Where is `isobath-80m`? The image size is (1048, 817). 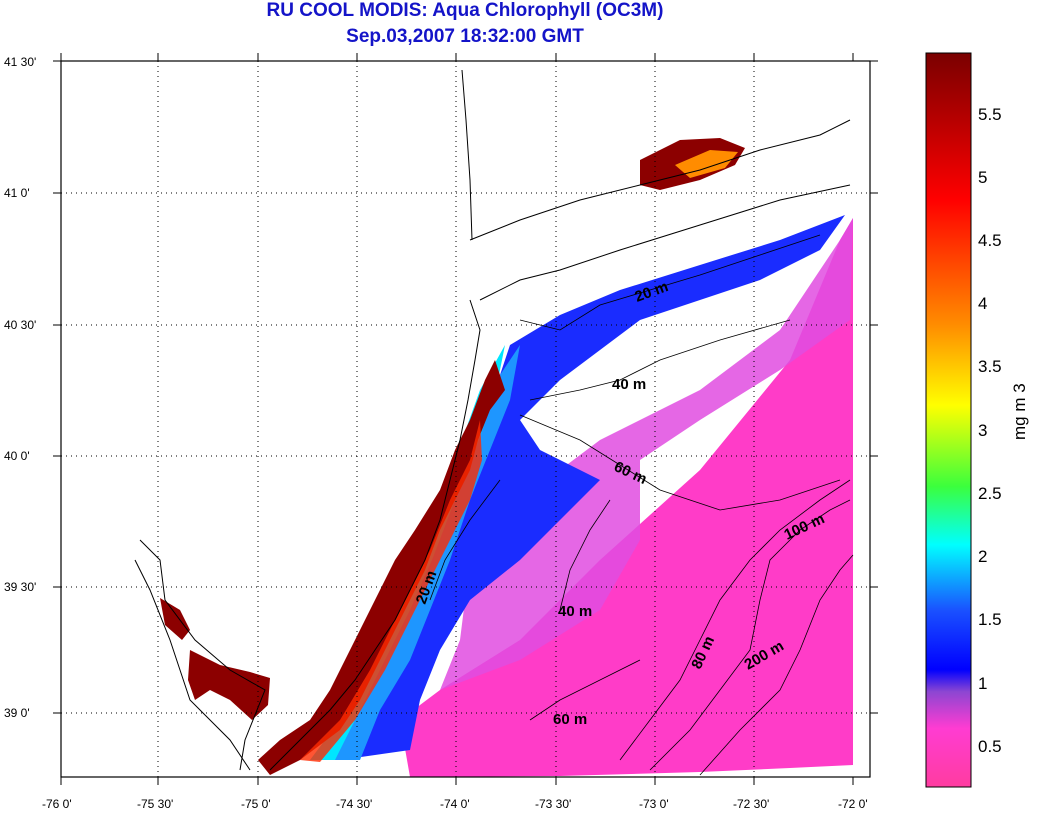 isobath-80m is located at coordinates (735, 620).